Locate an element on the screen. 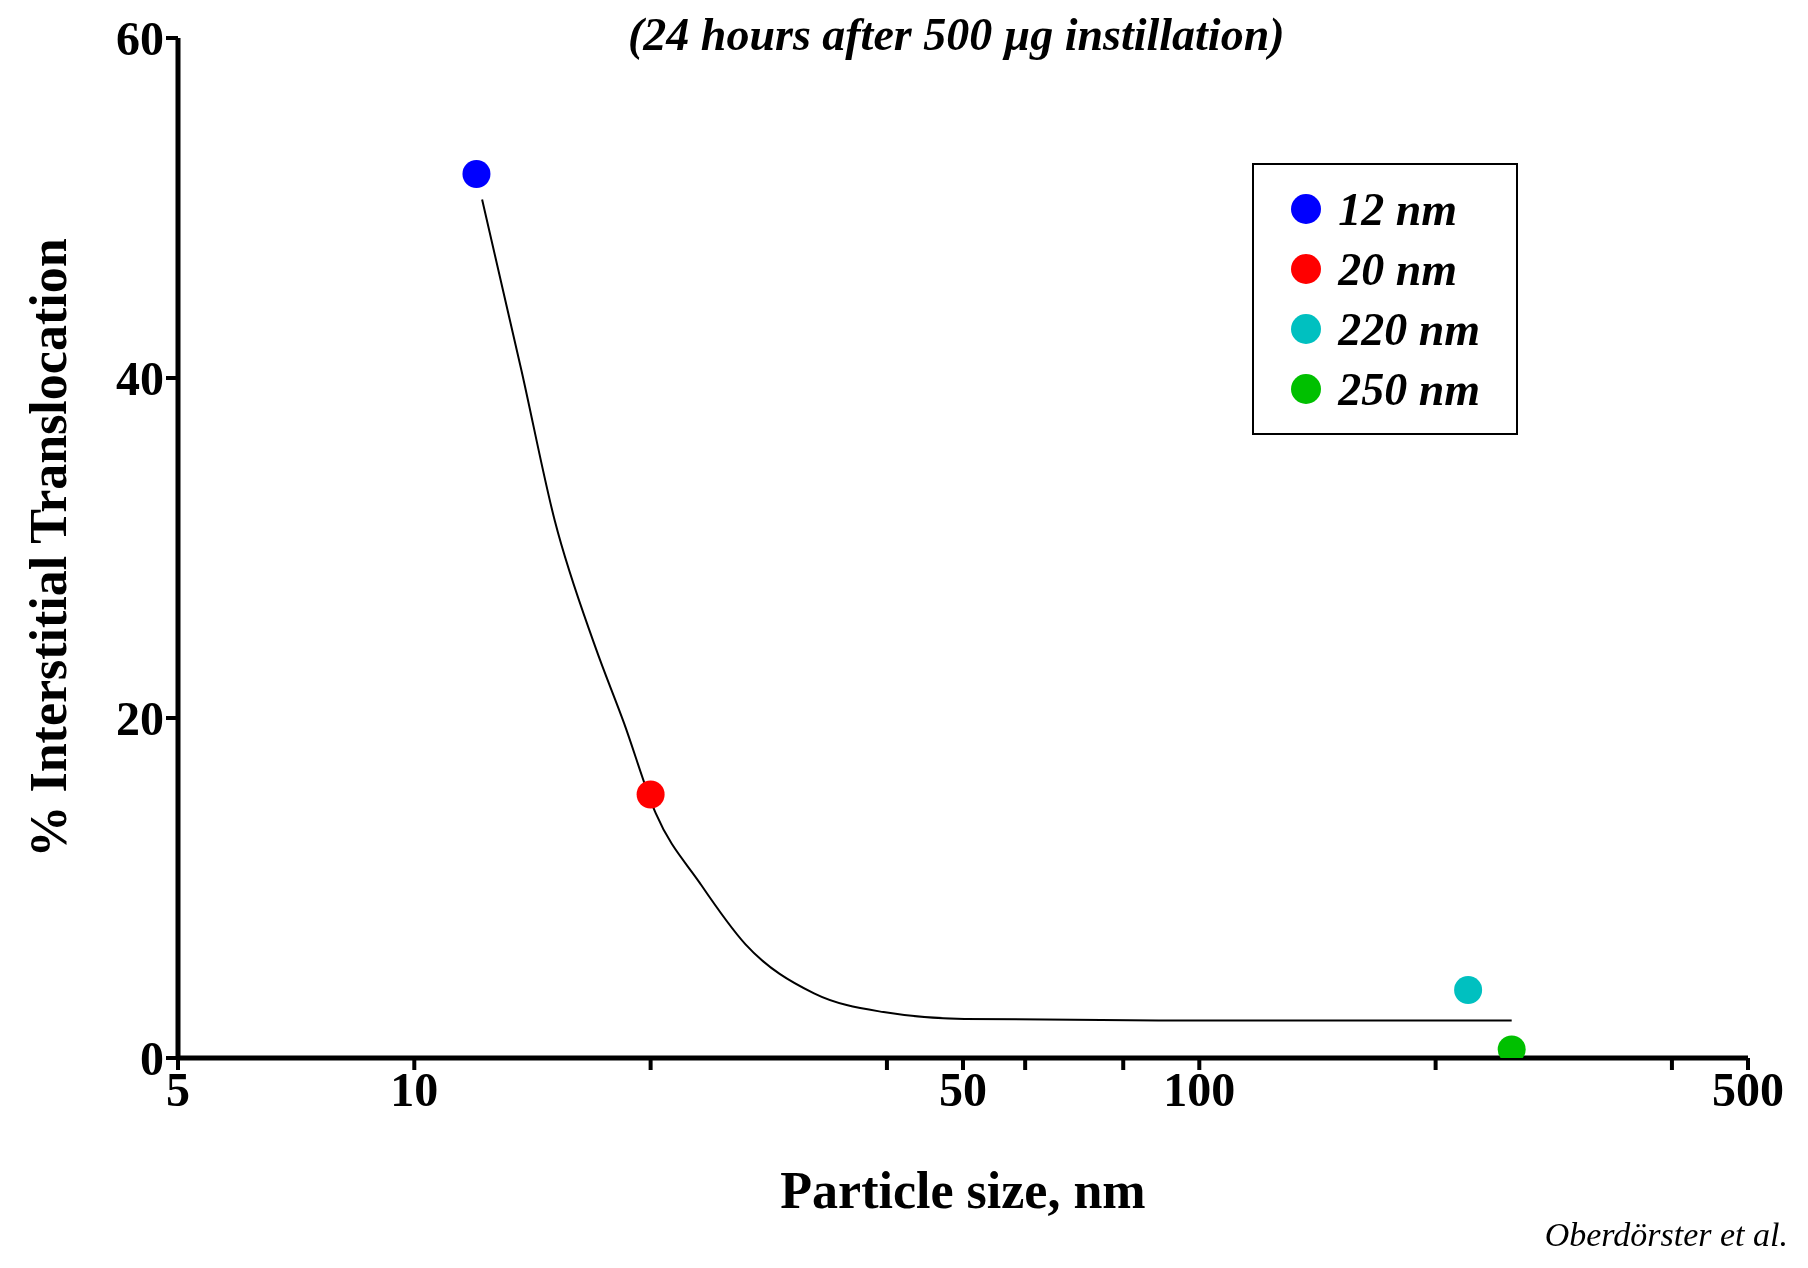 The width and height of the screenshot is (1808, 1268). x-tick-label: 500 is located at coordinates (1748, 1090).